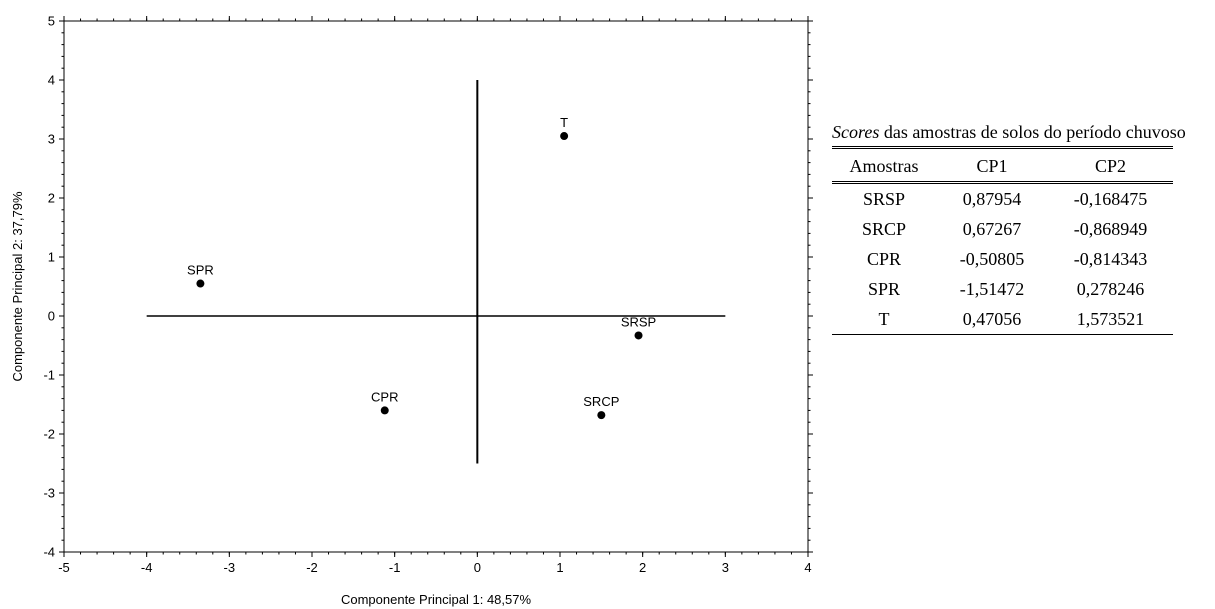  Describe the element at coordinates (49, 493) in the screenshot. I see `y-tick-label: -3` at that location.